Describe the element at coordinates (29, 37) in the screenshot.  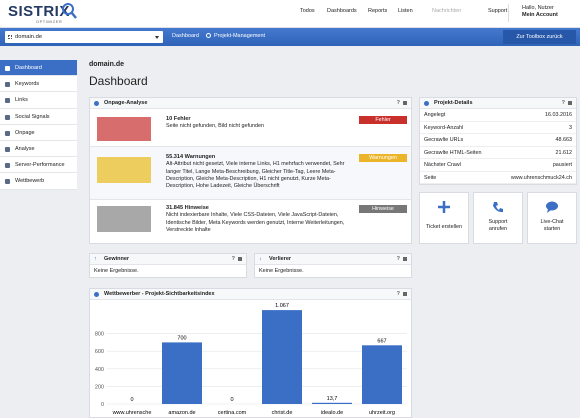
I see `project-name: domain.de` at that location.